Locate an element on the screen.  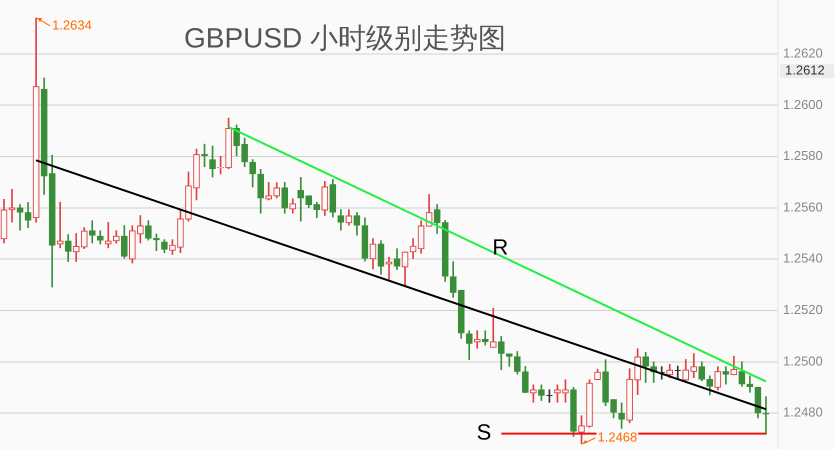
y-tick-label: 1.2560 is located at coordinates (803, 206).